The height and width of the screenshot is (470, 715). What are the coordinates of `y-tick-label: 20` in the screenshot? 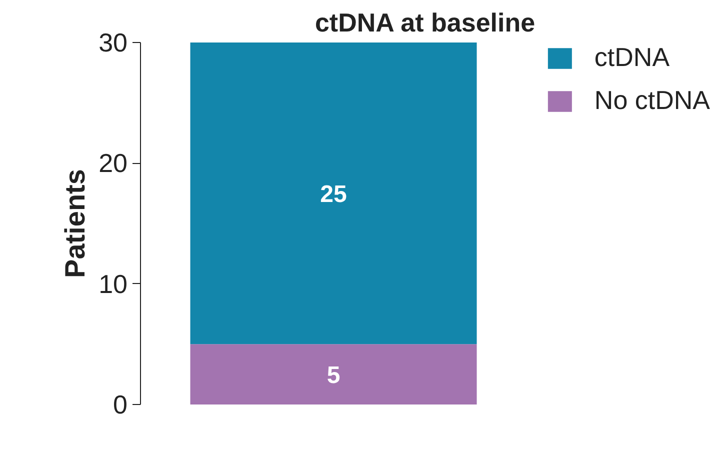 It's located at (113, 163).